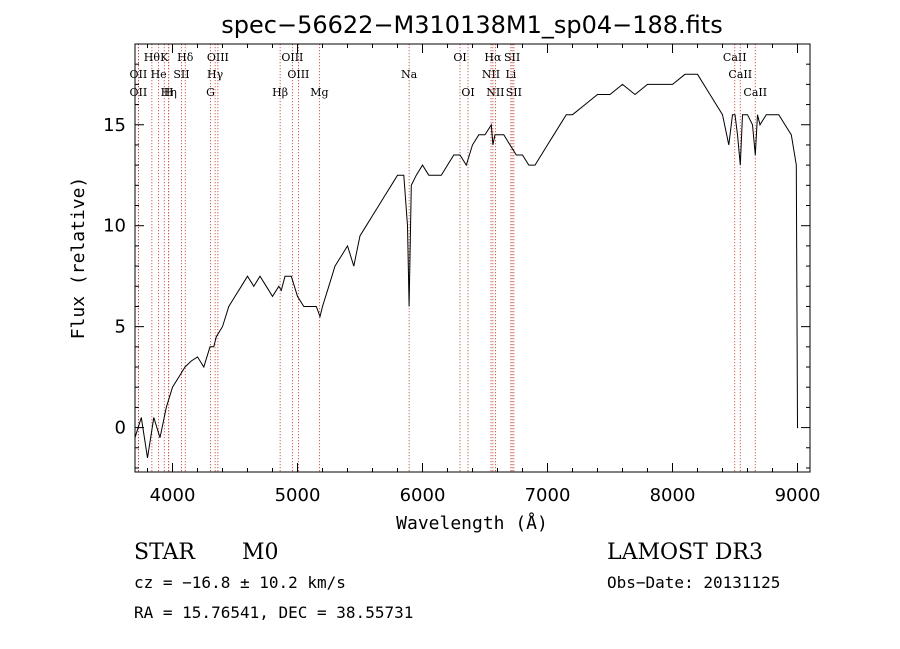 The image size is (900, 649). Describe the element at coordinates (114, 125) in the screenshot. I see `y-tick-label-3: 15` at that location.